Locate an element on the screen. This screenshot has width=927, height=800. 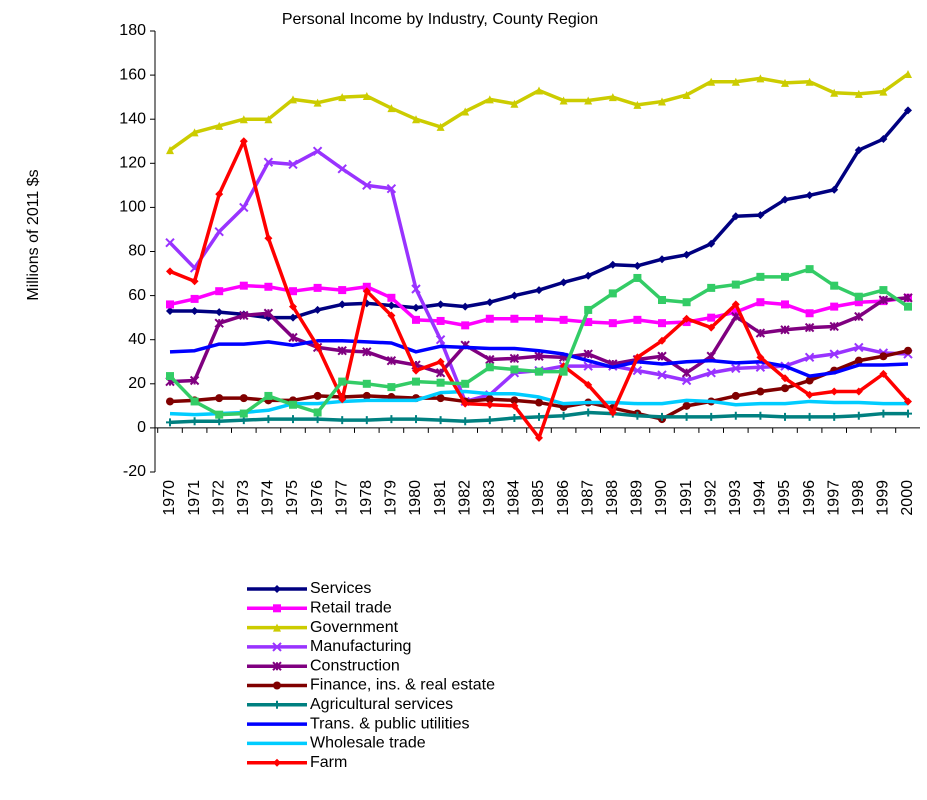
x-tick-label: 1994 is located at coordinates (760, 498).